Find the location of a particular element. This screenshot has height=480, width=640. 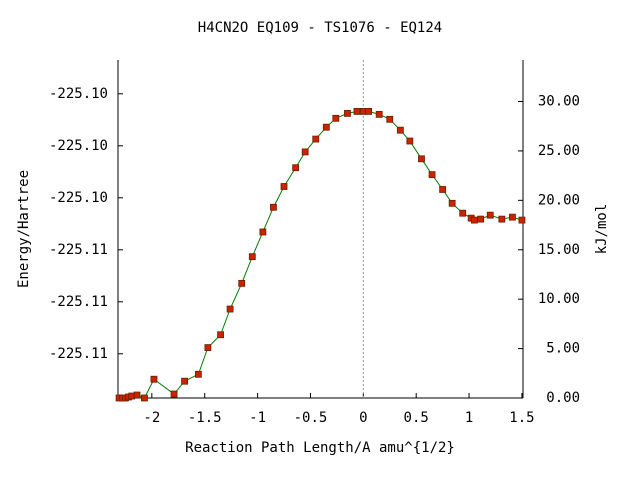

x-tick-label: 1 is located at coordinates (469, 418).